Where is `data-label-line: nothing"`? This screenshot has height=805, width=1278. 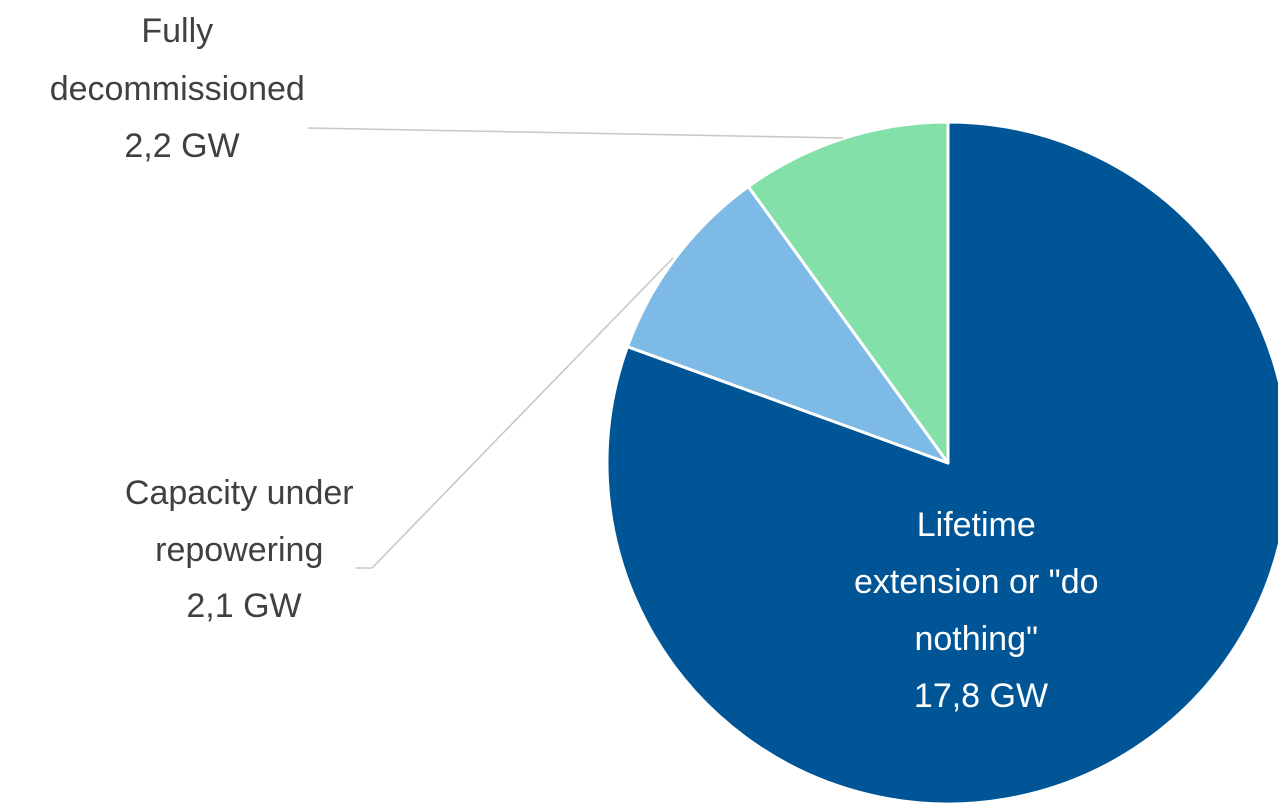 data-label-line: nothing" is located at coordinates (976, 639).